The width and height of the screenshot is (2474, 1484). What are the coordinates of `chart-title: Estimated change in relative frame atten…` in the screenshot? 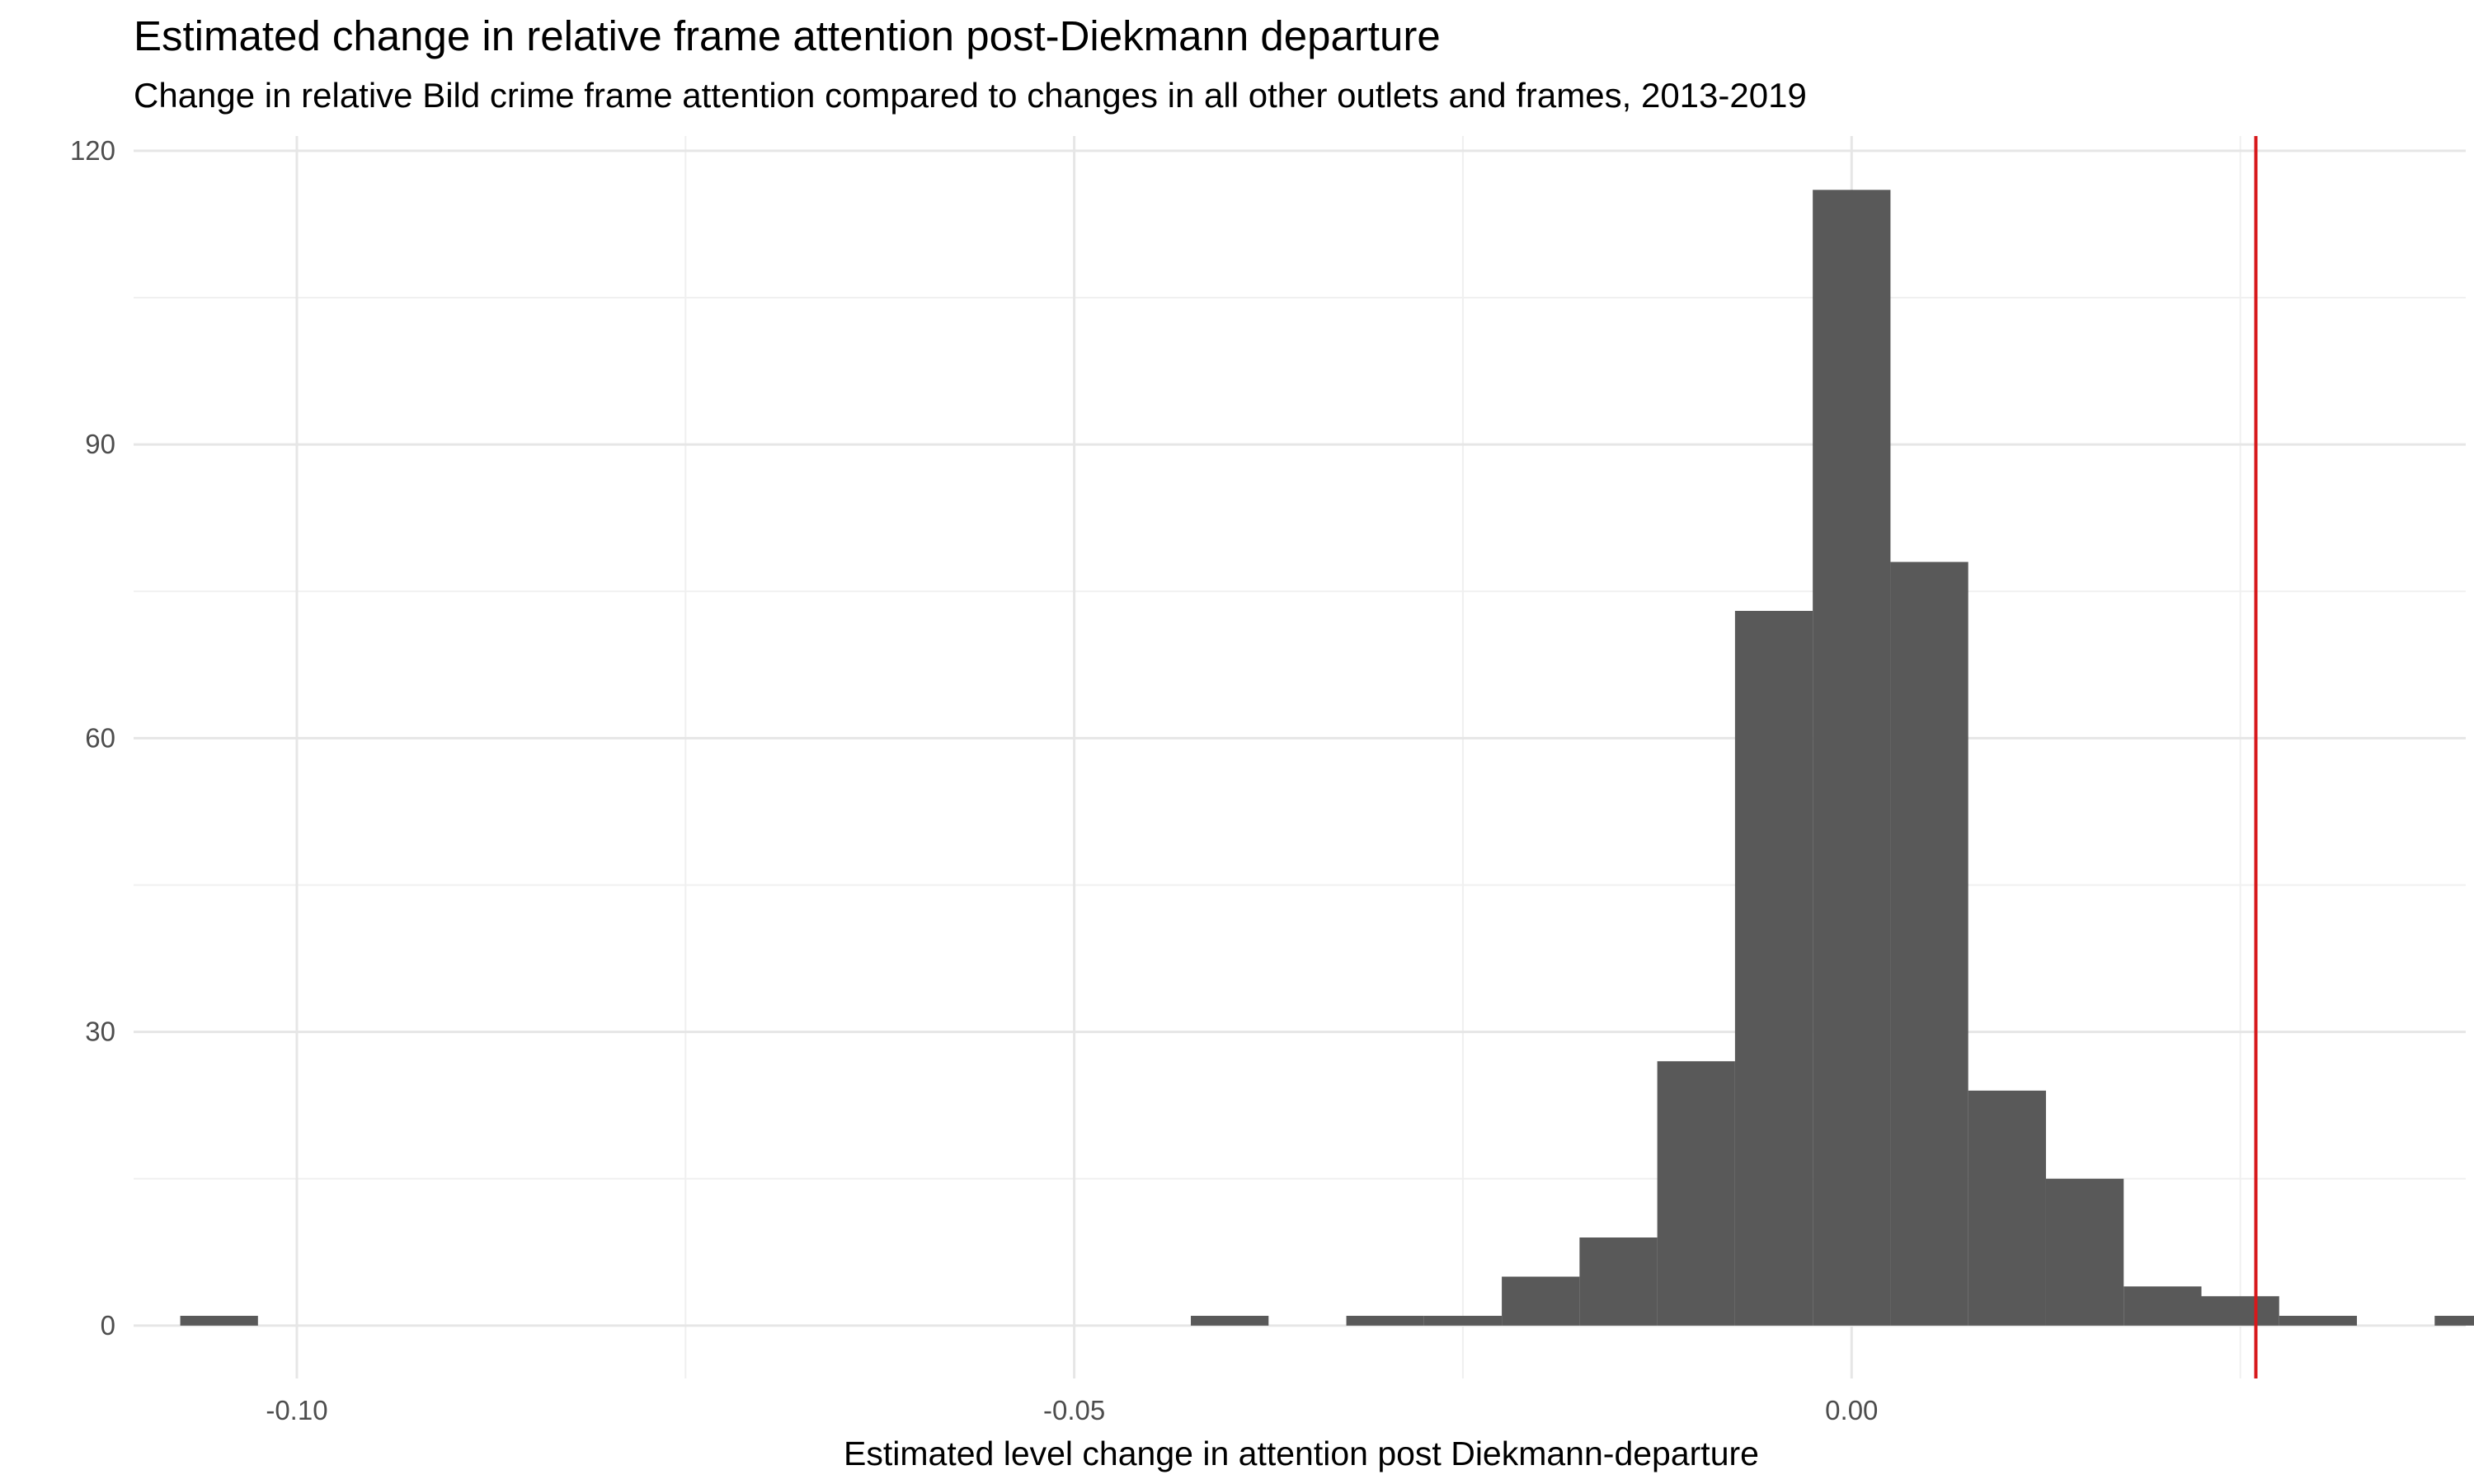 It's located at (787, 35).